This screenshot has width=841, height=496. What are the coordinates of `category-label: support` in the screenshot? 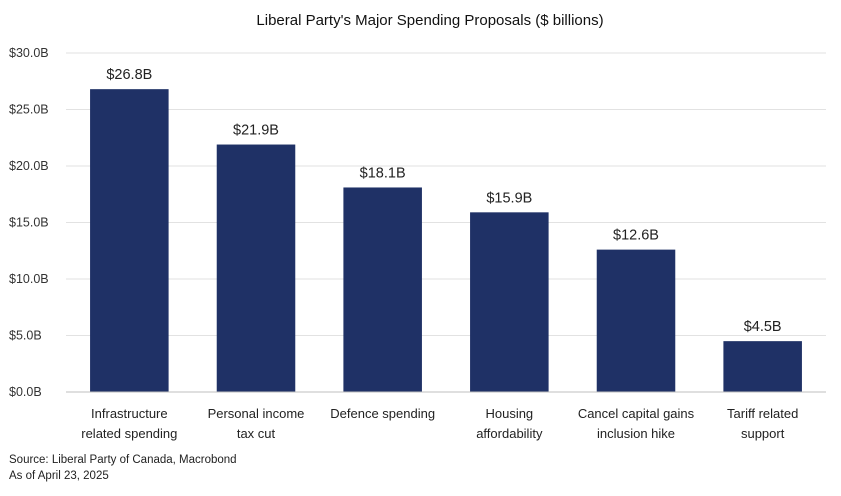 It's located at (763, 433).